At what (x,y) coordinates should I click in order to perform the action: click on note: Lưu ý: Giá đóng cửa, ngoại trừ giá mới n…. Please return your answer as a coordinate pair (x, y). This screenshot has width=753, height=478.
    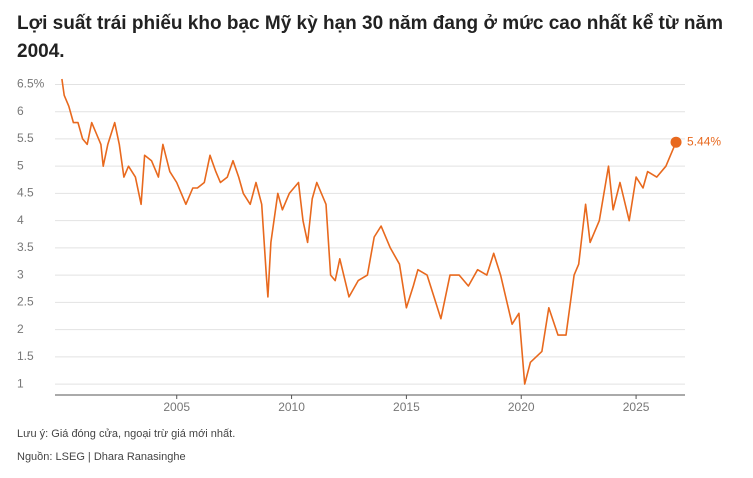
    Looking at the image, I should click on (126, 434).